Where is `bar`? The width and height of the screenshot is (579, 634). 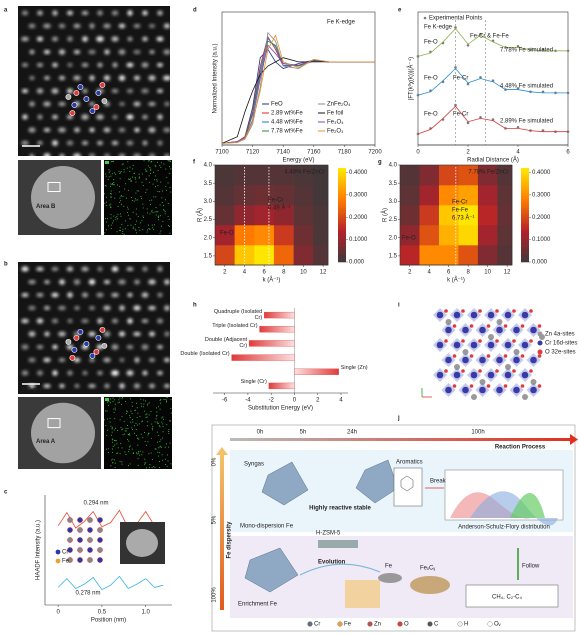
bar is located at coordinates (316, 371).